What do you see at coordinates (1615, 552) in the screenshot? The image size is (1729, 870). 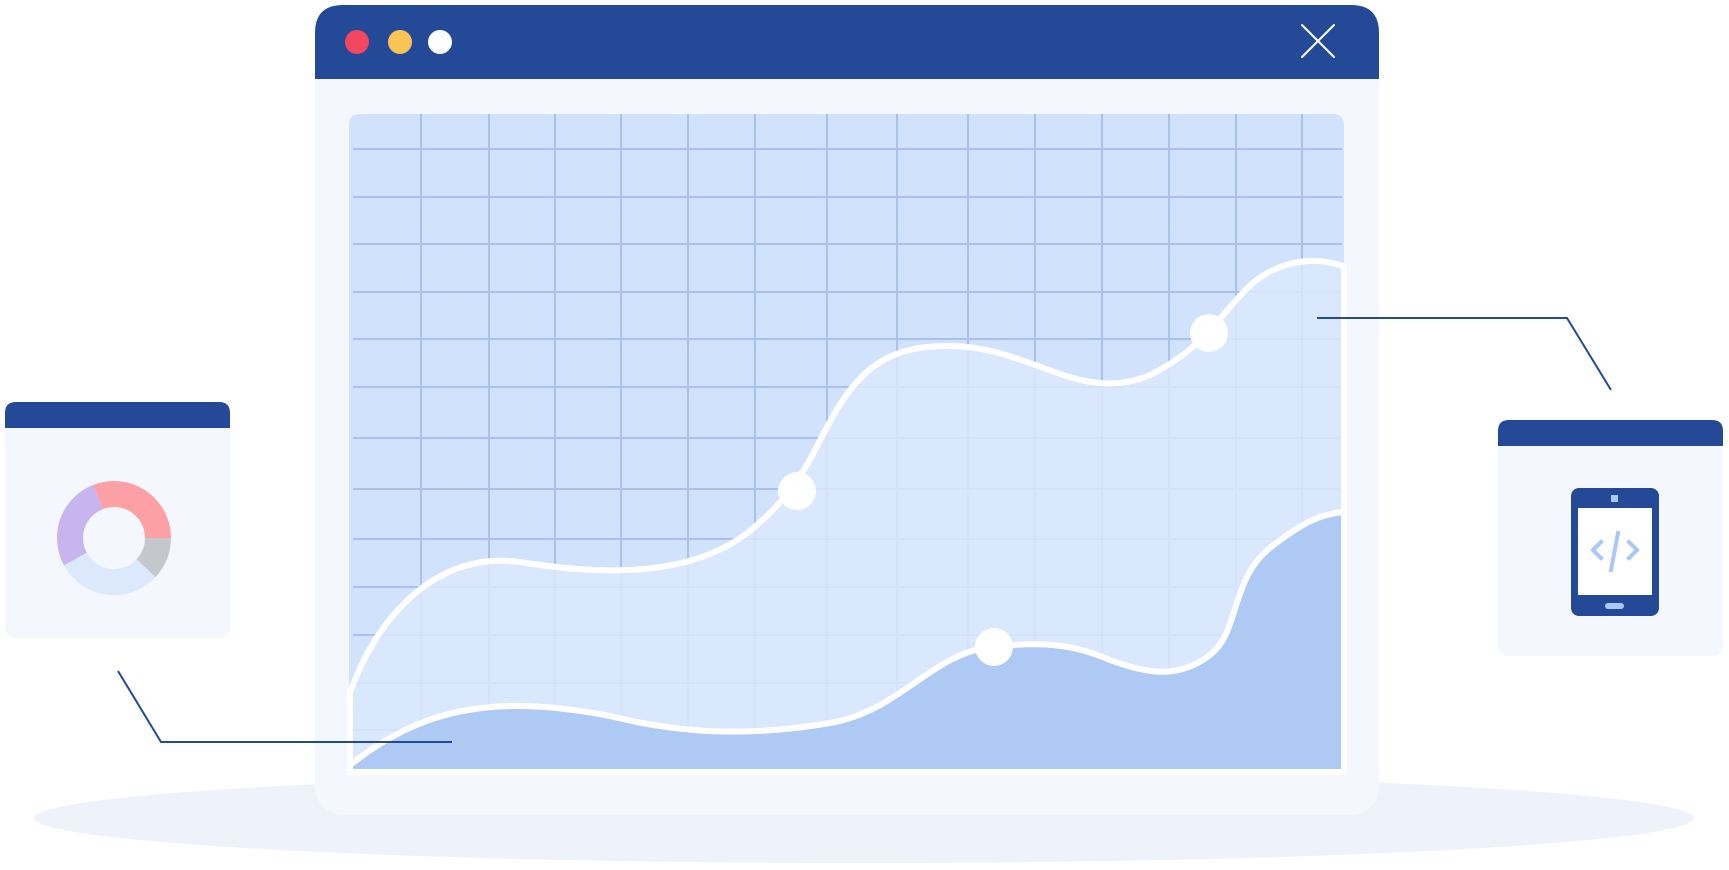 I see `mobile-code-icon` at bounding box center [1615, 552].